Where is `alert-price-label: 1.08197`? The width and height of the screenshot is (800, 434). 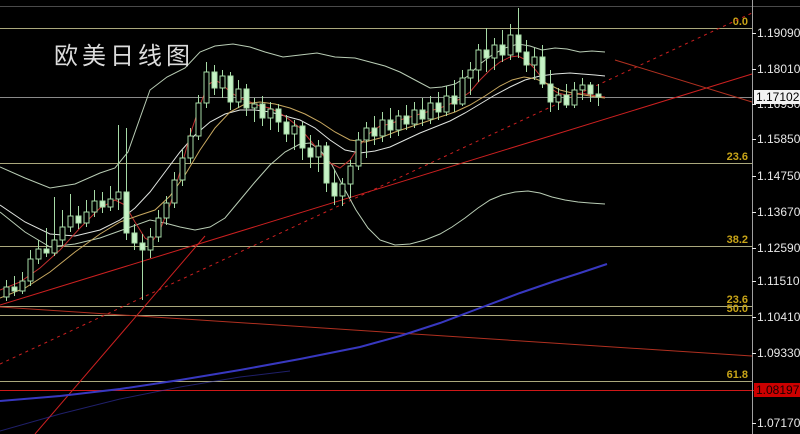 alert-price-label: 1.08197 is located at coordinates (778, 390).